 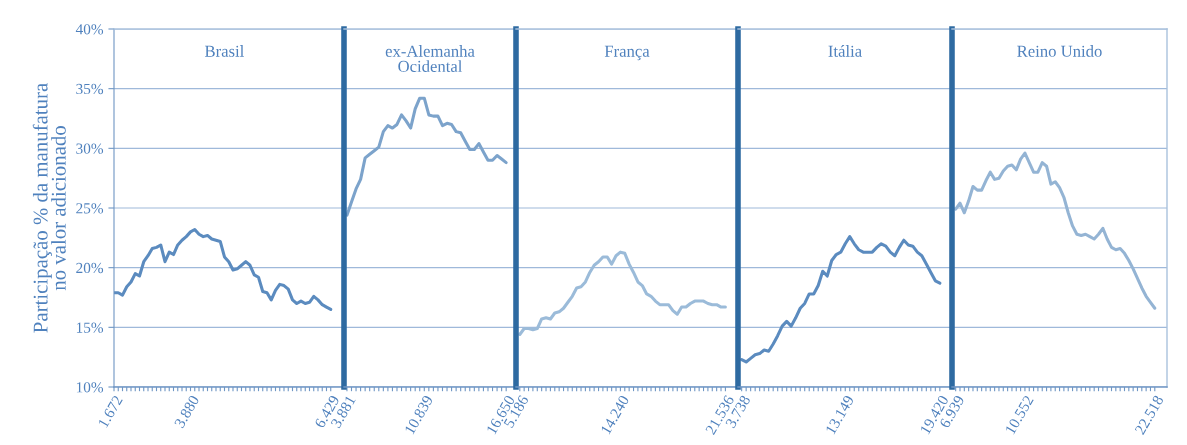 What do you see at coordinates (90, 327) in the screenshot?
I see `y-tick-label: 15%` at bounding box center [90, 327].